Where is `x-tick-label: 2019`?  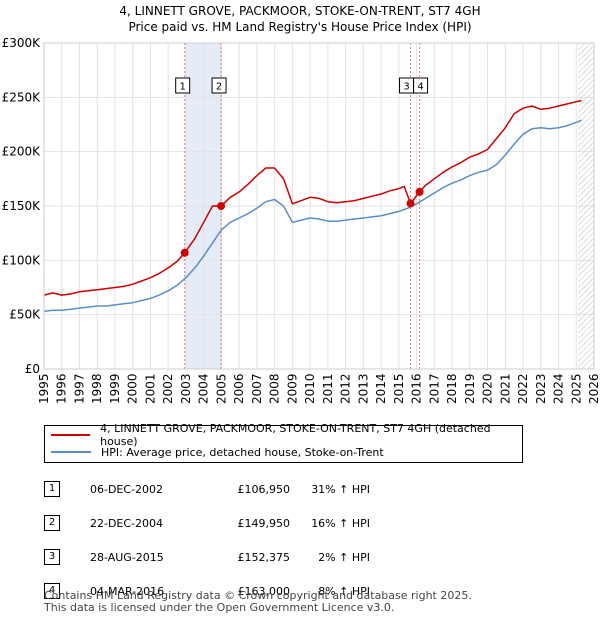
x-tick-label: 2019 is located at coordinates (470, 388).